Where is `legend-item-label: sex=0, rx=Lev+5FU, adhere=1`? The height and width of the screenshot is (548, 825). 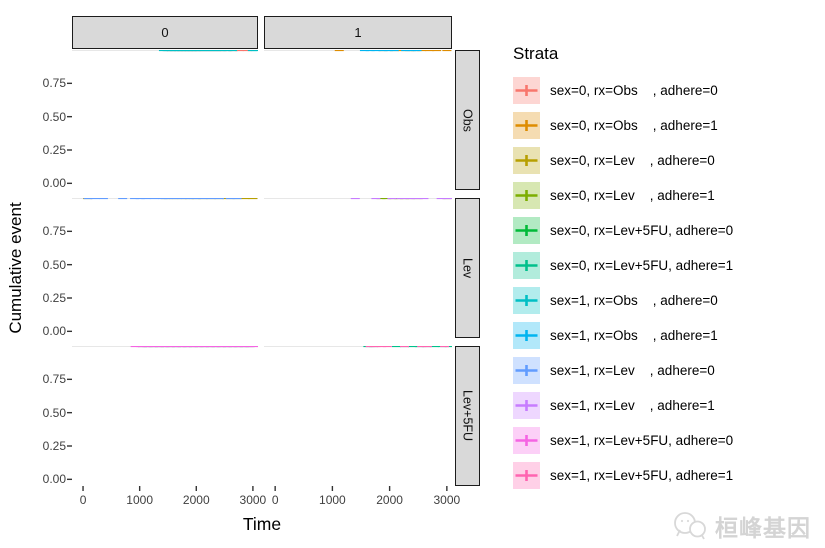
legend-item-label: sex=0, rx=Lev+5FU, adhere=1 is located at coordinates (642, 265).